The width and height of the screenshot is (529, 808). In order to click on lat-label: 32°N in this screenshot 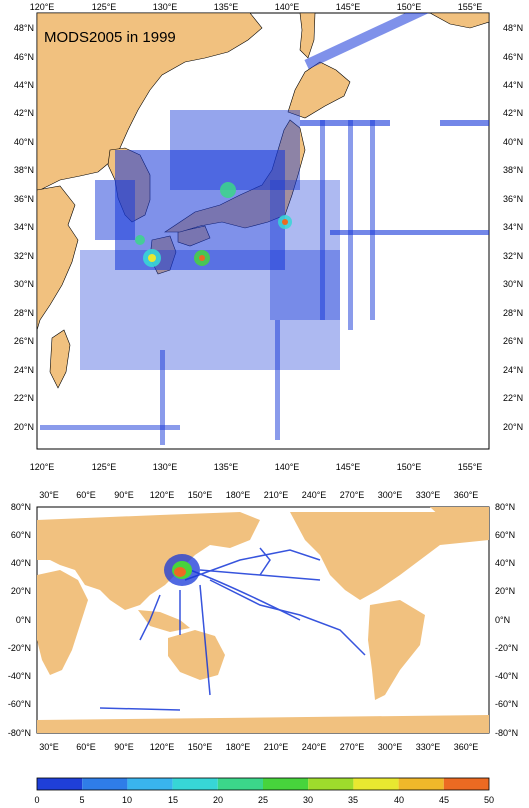, I will do `click(513, 256)`.